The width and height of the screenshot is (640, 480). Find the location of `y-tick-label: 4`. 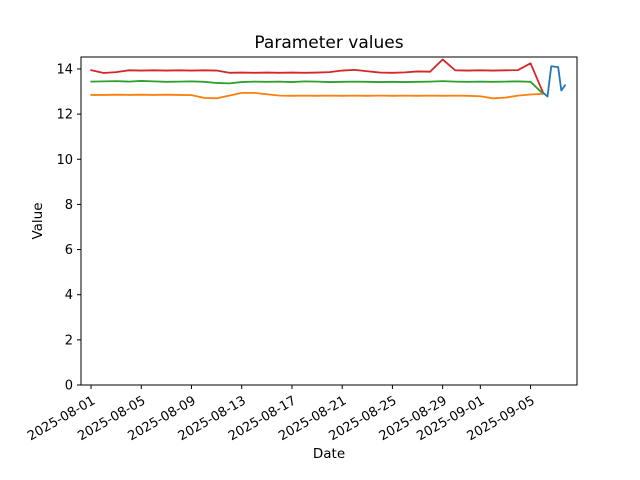

y-tick-label: 4 is located at coordinates (69, 295).